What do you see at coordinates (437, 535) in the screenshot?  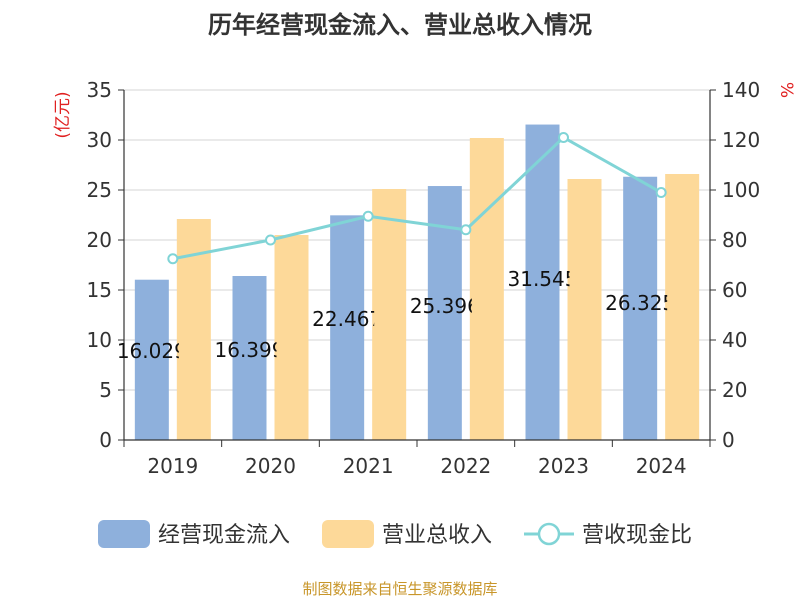 I see `legend-label-total-revenue: 营业总收入` at bounding box center [437, 535].